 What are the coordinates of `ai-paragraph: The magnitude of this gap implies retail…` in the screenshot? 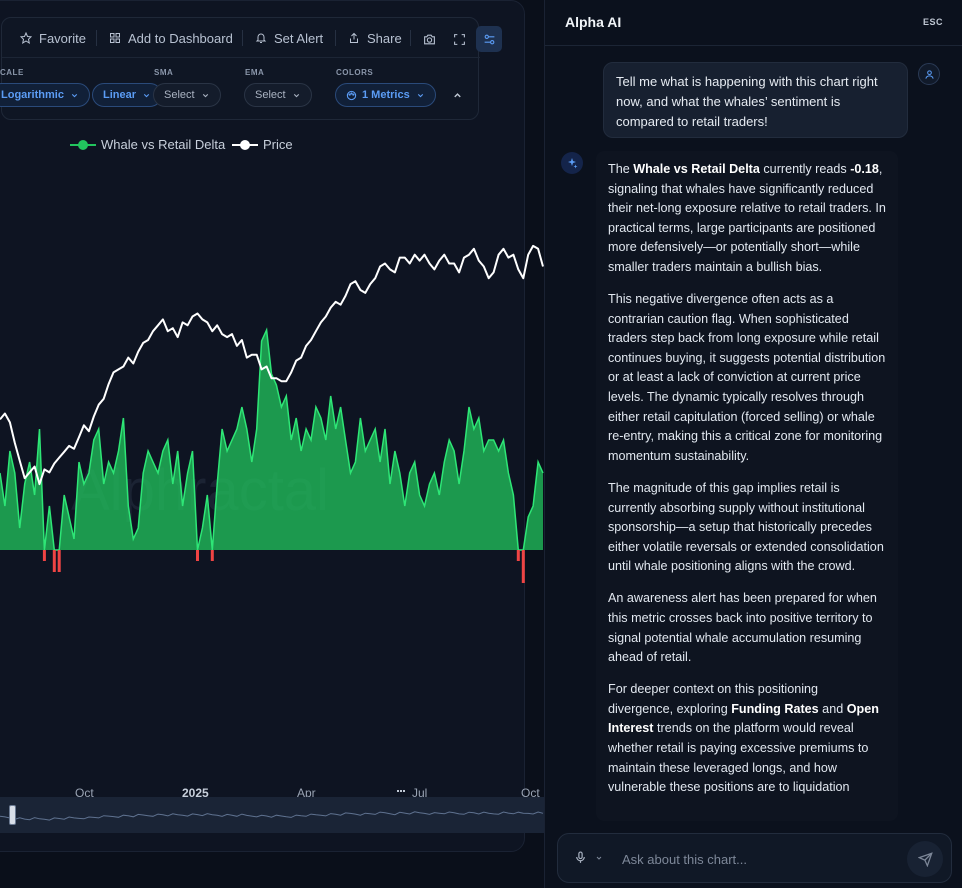 It's located at (746, 527).